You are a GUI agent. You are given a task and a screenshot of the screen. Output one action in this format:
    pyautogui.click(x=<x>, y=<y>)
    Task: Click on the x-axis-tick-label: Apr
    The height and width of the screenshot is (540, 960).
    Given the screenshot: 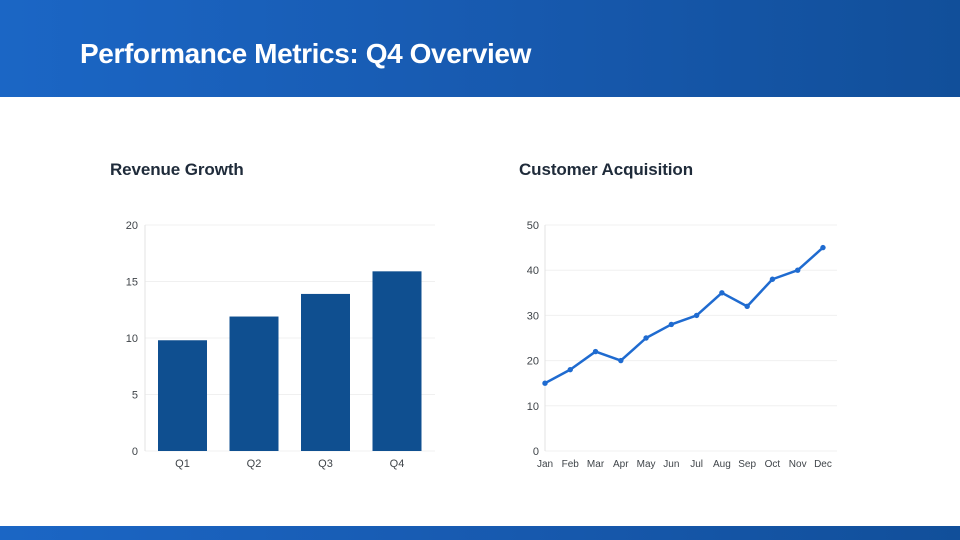 What is the action you would take?
    pyautogui.click(x=621, y=464)
    